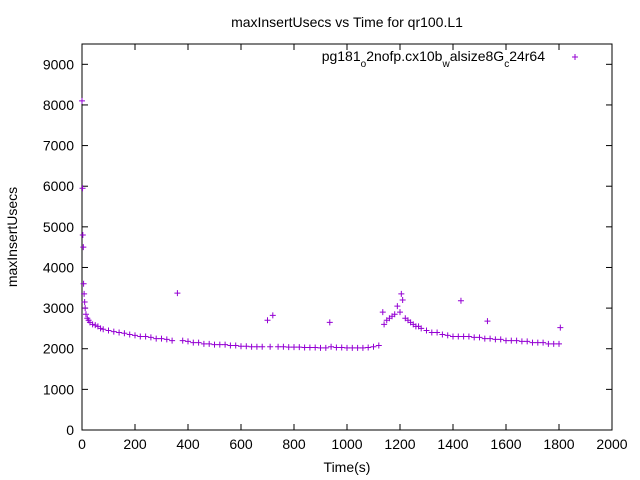 The width and height of the screenshot is (640, 480). I want to click on y-tick-label: 3000, so click(58, 308).